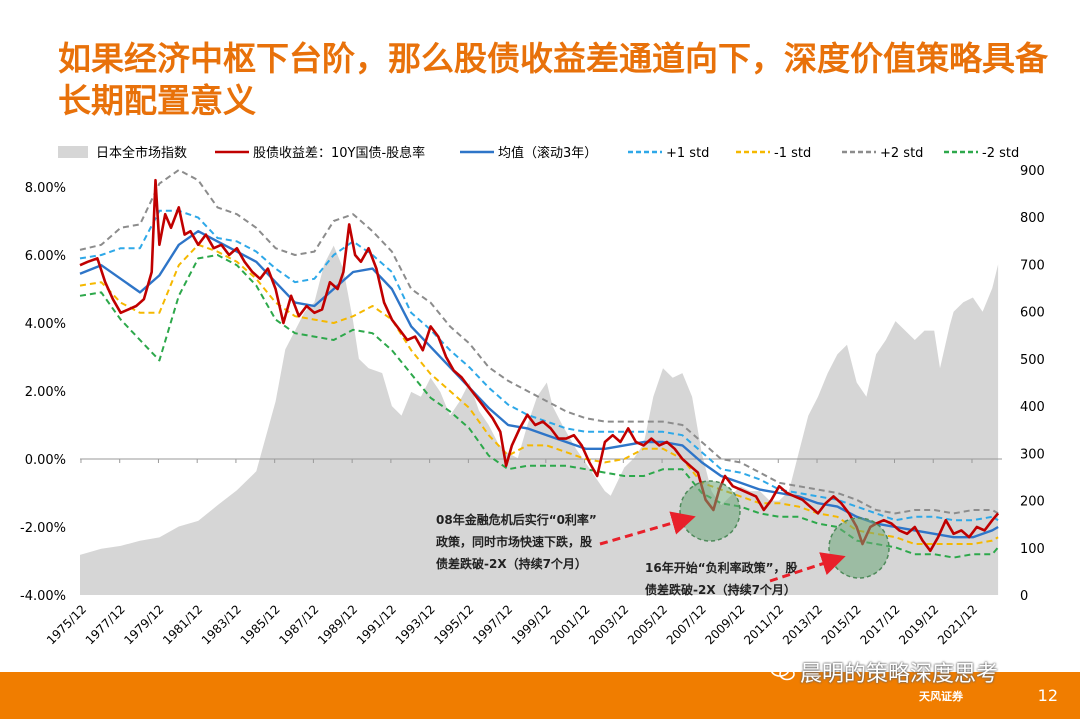 The width and height of the screenshot is (1080, 723). Describe the element at coordinates (547, 153) in the screenshot. I see `legend-label-mean: 均值（滚动3年）` at that location.